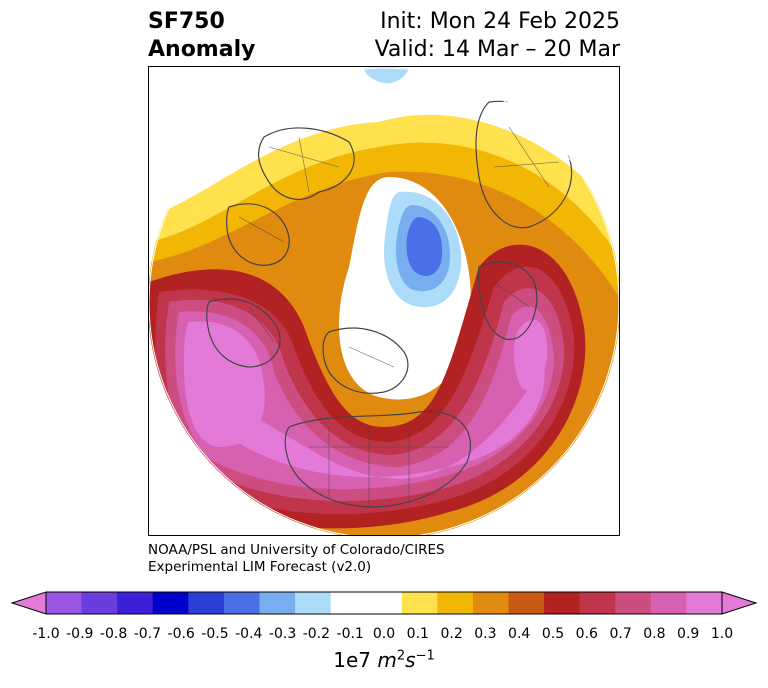 The image size is (768, 688). Describe the element at coordinates (620, 634) in the screenshot. I see `colorbar-tick-label: 0.7` at that location.